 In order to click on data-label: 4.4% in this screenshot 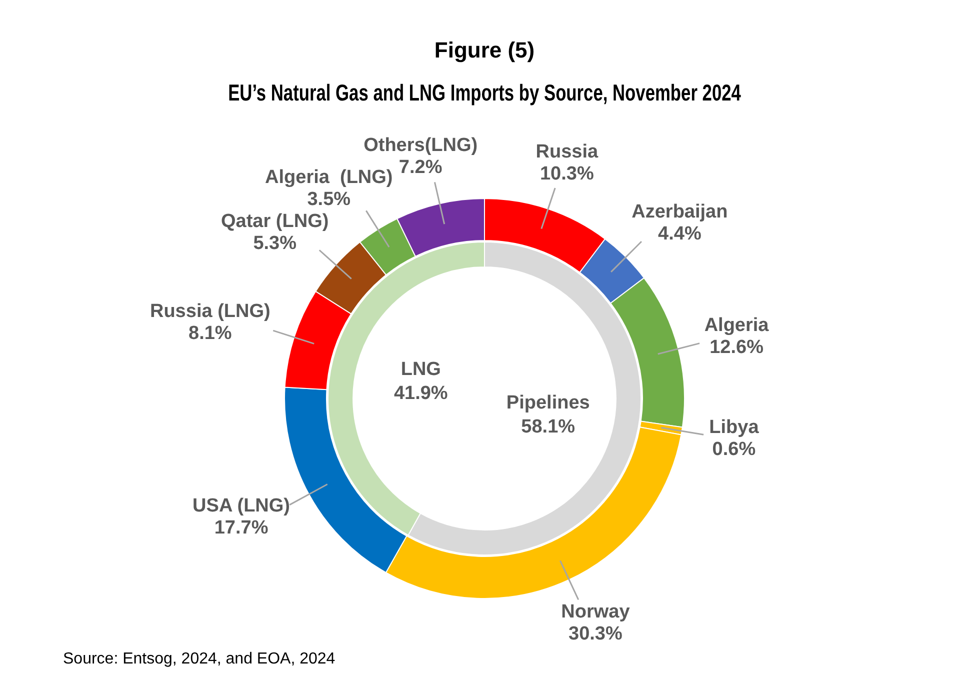, I will do `click(680, 233)`.